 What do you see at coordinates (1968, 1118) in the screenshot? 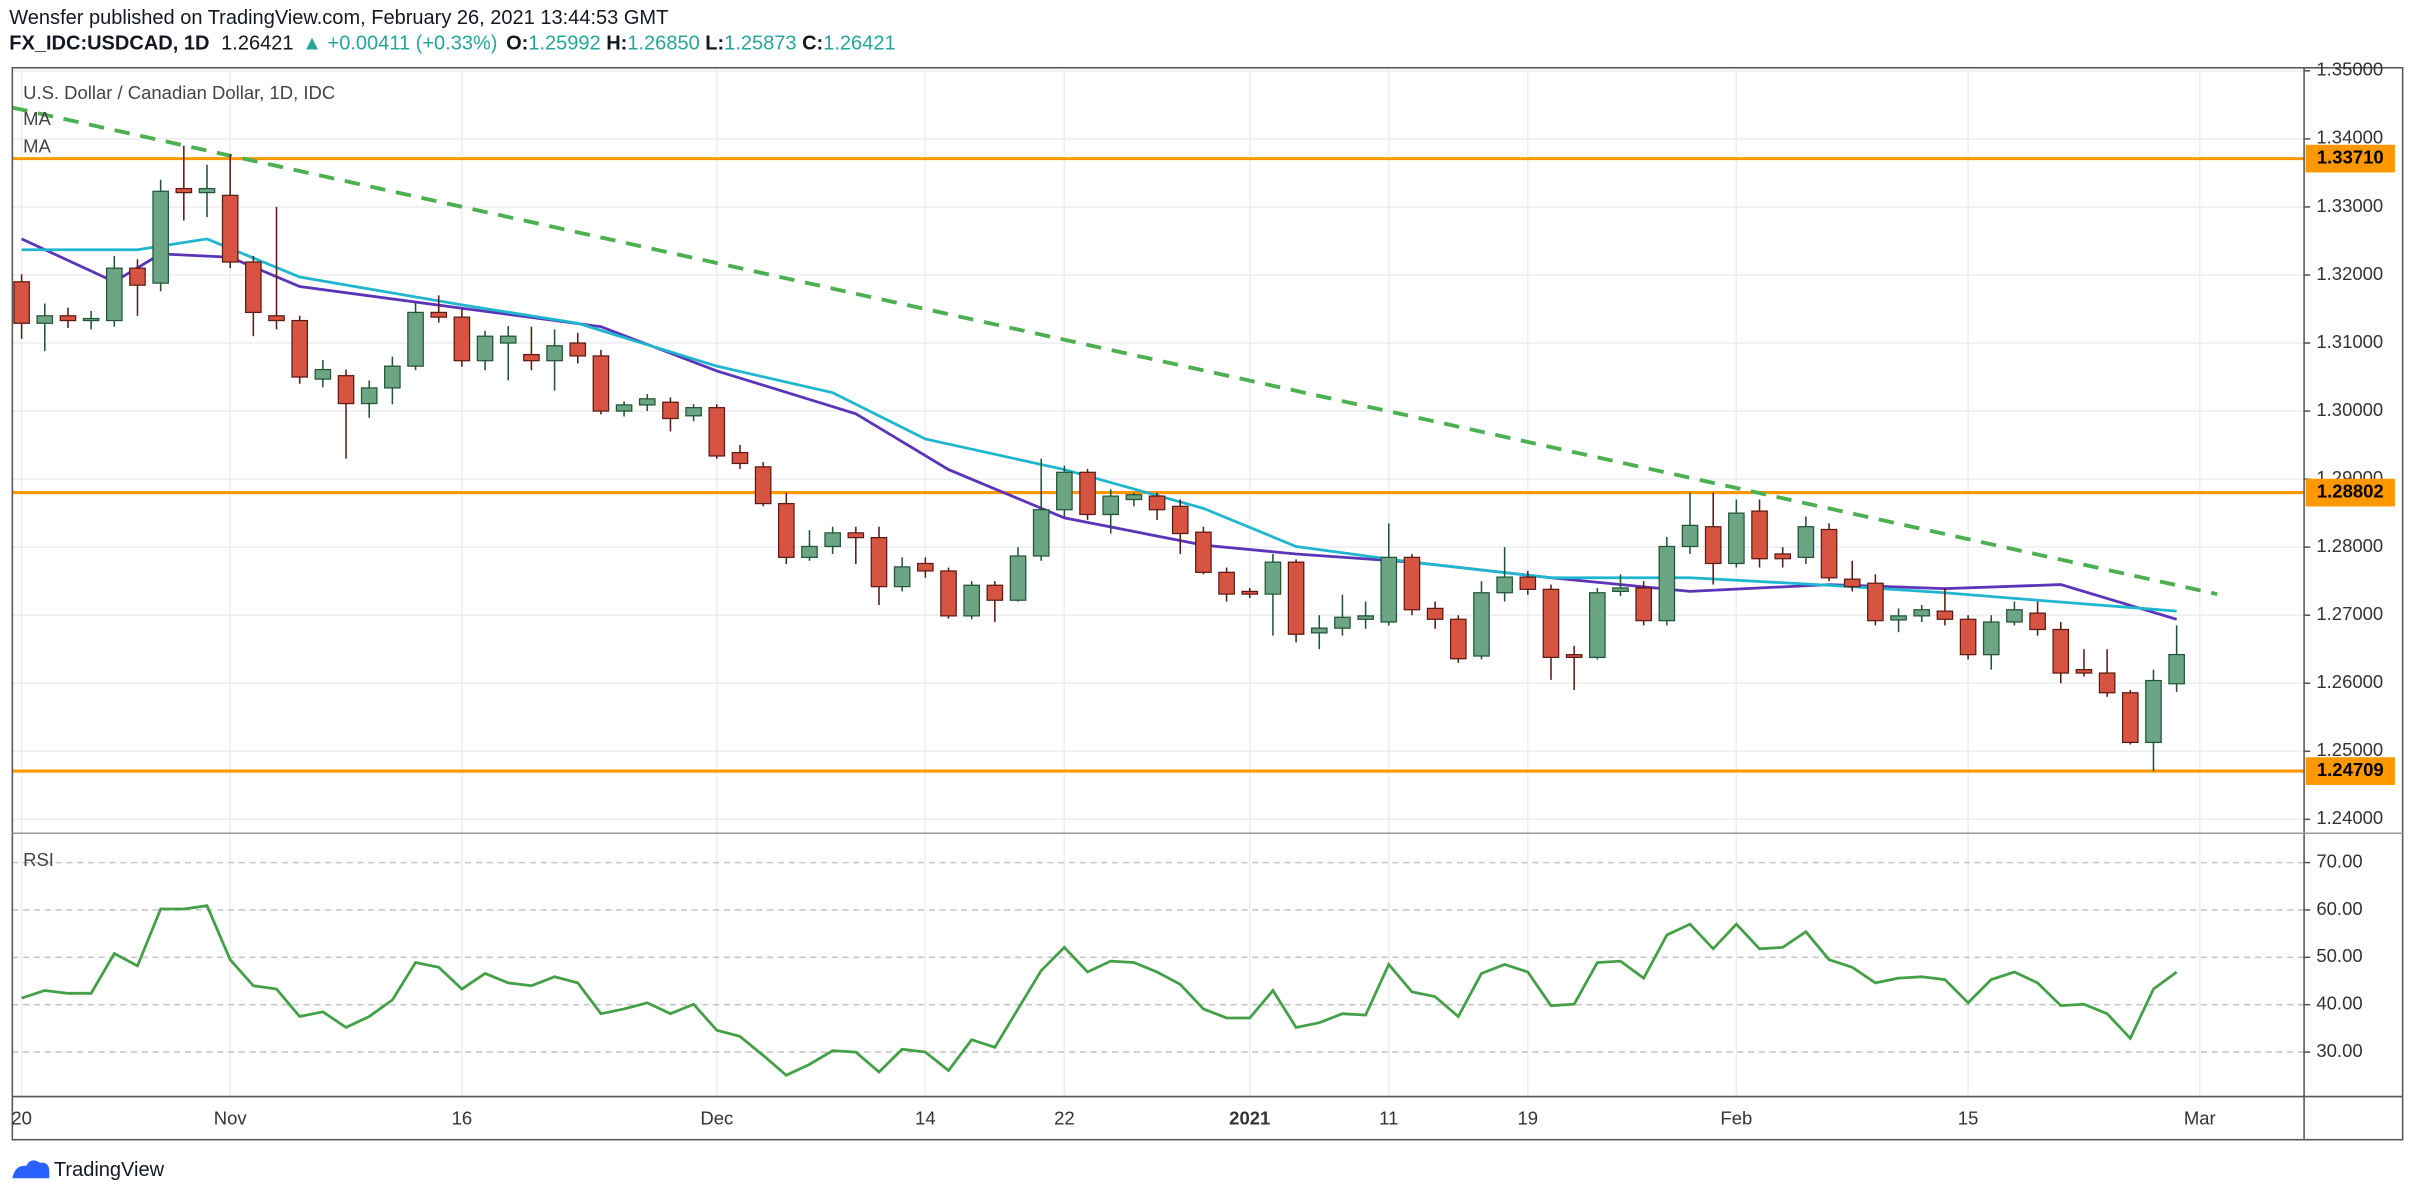
I see `x-tick-label: 15` at bounding box center [1968, 1118].